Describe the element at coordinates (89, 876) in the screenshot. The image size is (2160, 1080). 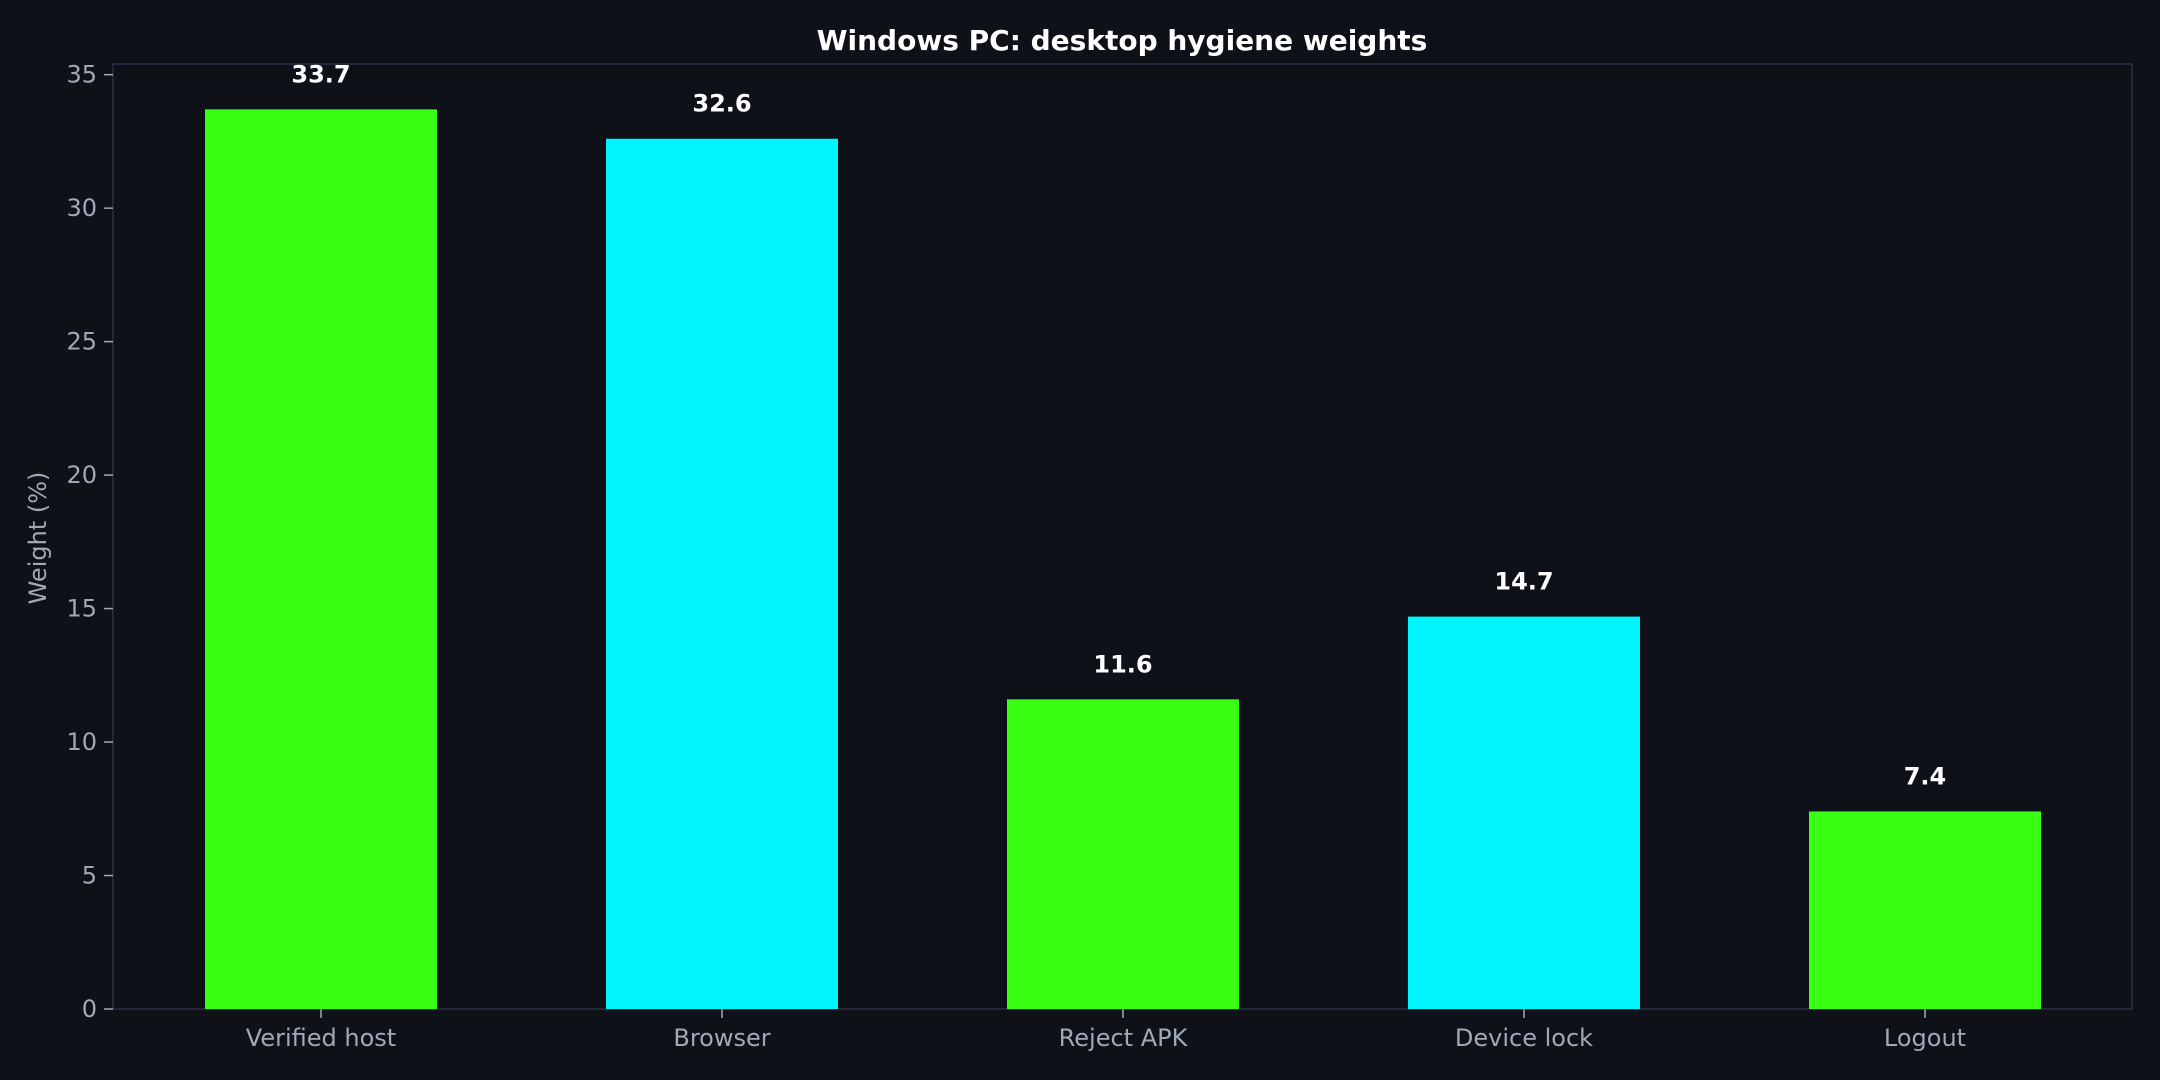
I see `y-tick-label: 5` at that location.